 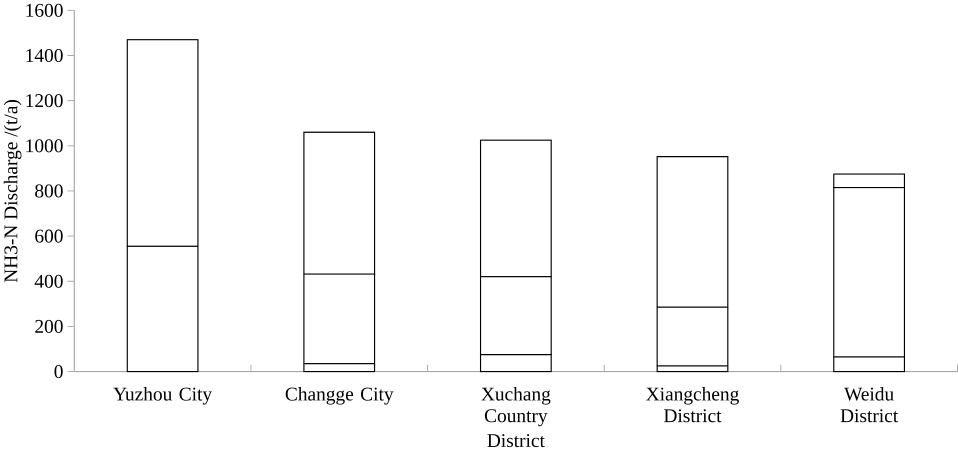 I want to click on x-tick-label: Yuzhou City, so click(x=162, y=396).